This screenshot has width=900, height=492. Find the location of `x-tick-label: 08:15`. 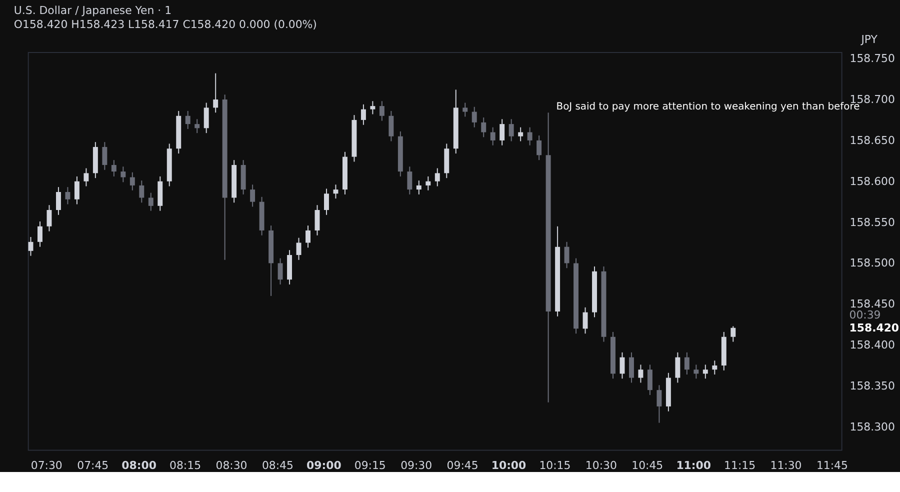

x-tick-label: 08:15 is located at coordinates (186, 465).